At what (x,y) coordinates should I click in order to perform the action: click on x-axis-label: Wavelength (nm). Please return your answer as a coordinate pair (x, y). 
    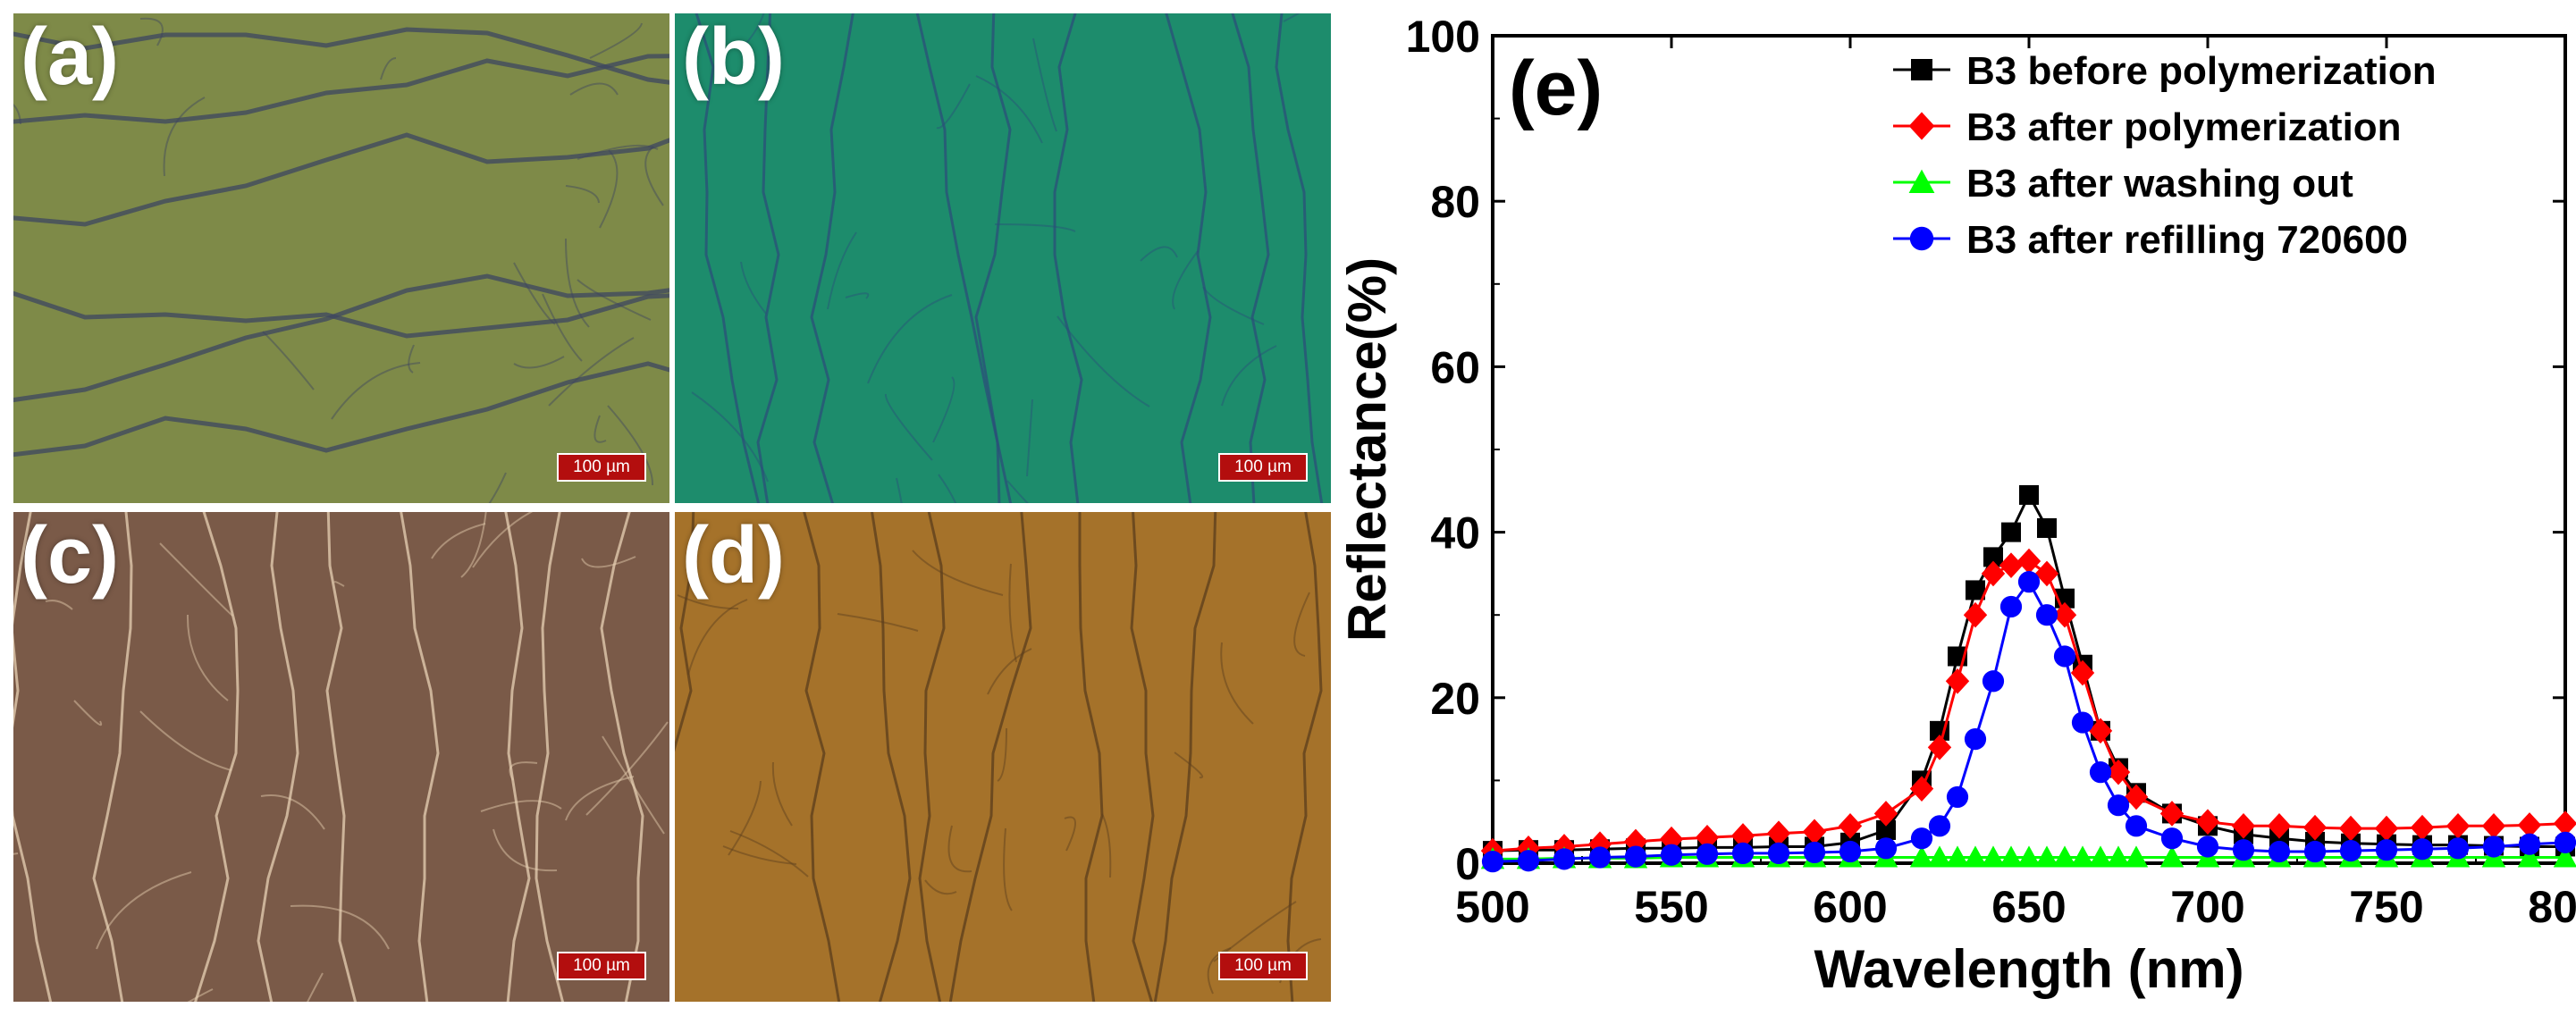
    Looking at the image, I should click on (2029, 969).